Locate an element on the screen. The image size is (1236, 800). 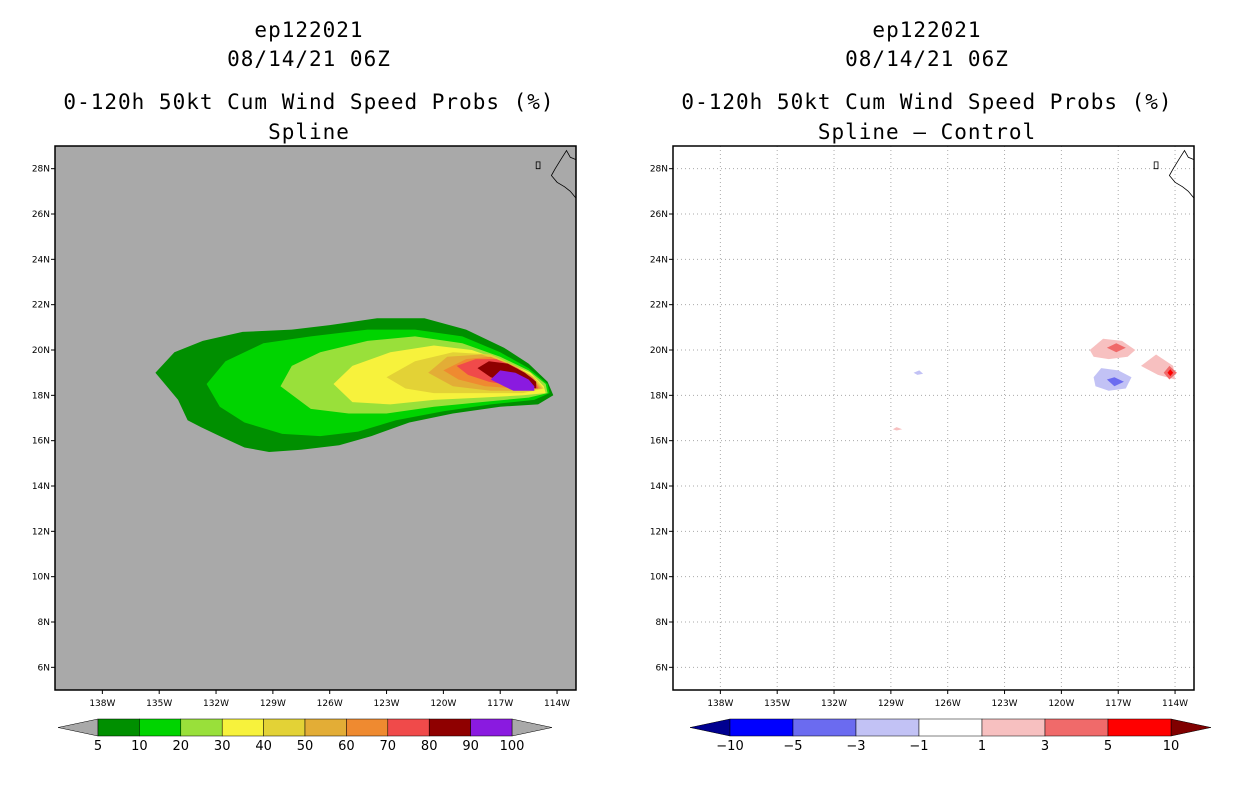
colorbar-label: −1 is located at coordinates (918, 746).